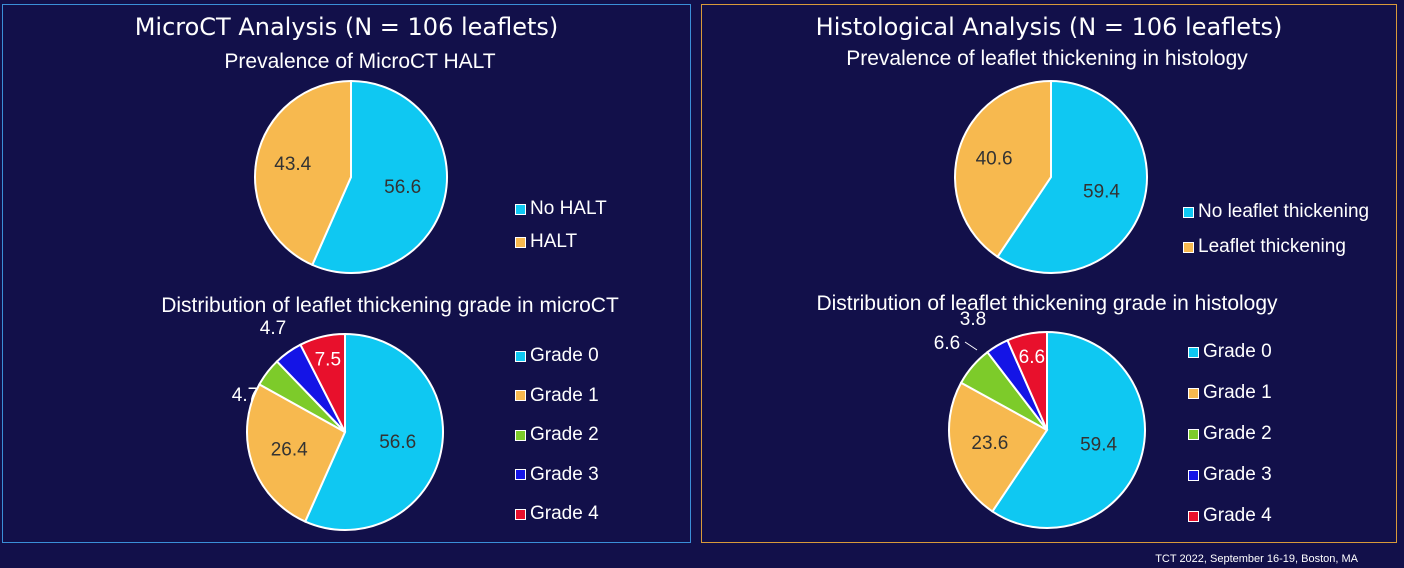  What do you see at coordinates (994, 159) in the screenshot?
I see `data-label: 40.6` at bounding box center [994, 159].